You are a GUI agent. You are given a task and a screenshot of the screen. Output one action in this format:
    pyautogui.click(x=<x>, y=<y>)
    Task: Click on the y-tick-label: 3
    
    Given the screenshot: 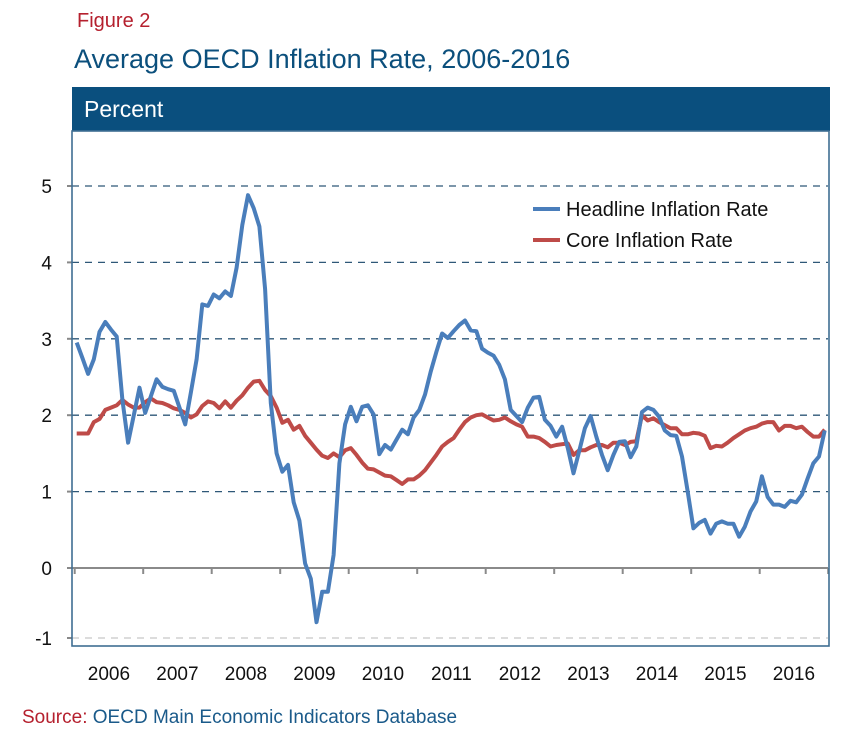 What is the action you would take?
    pyautogui.click(x=46, y=340)
    